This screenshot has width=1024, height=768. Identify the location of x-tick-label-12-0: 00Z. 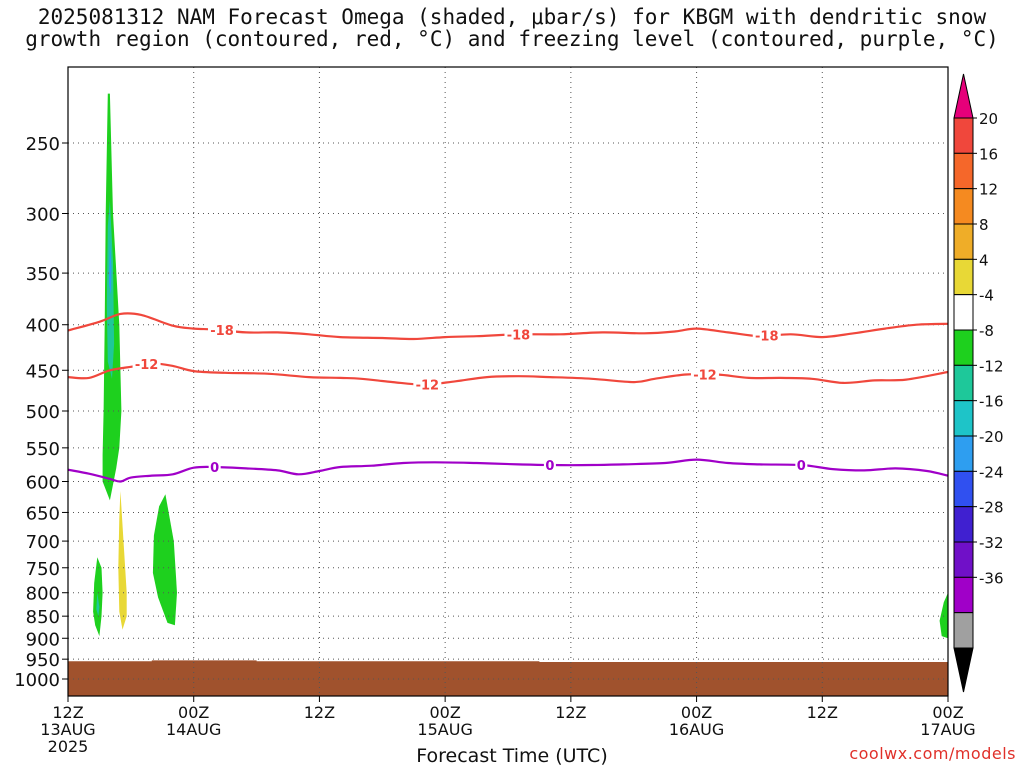
(193, 712).